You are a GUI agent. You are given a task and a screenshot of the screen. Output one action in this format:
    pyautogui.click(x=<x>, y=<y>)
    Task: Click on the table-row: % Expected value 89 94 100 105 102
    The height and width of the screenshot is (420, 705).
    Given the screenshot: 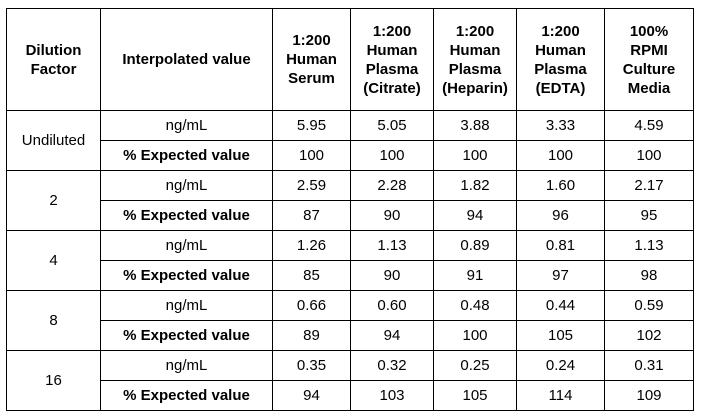 What is the action you would take?
    pyautogui.click(x=350, y=335)
    